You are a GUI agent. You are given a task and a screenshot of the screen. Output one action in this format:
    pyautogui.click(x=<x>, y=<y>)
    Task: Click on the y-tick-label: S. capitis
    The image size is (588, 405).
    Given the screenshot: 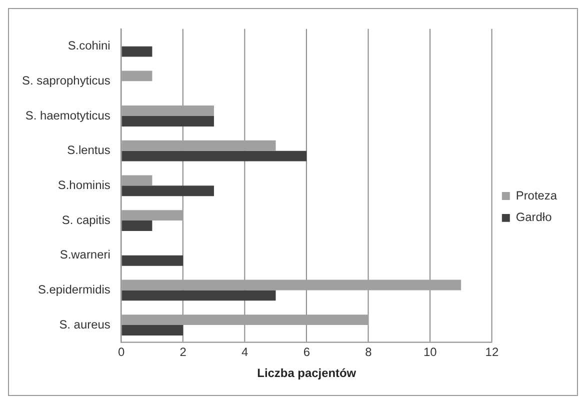 What is the action you would take?
    pyautogui.click(x=86, y=219)
    